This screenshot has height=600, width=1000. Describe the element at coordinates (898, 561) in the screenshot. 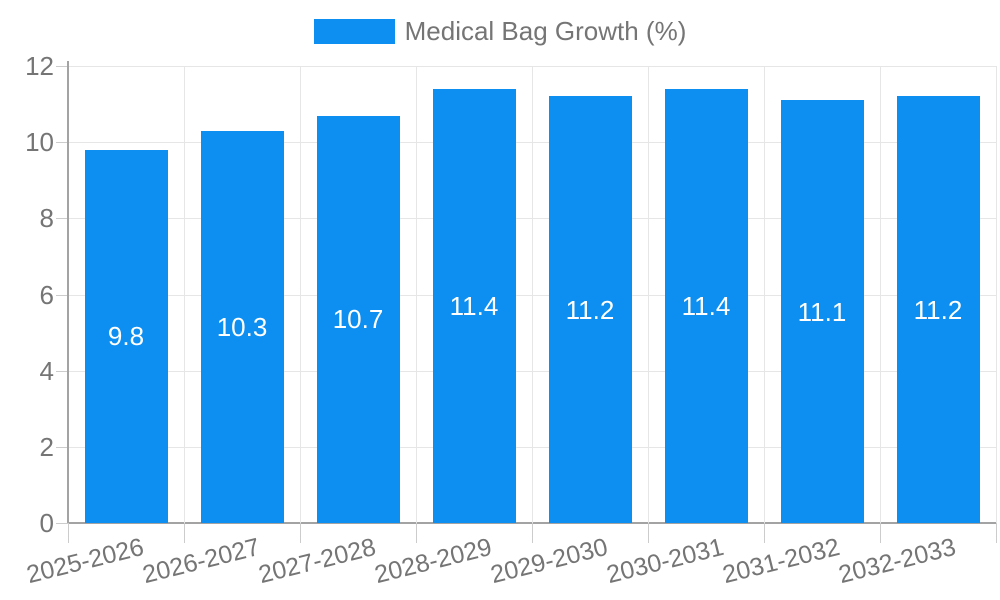

I see `x-axis-tick-label: 2032-2033` at that location.